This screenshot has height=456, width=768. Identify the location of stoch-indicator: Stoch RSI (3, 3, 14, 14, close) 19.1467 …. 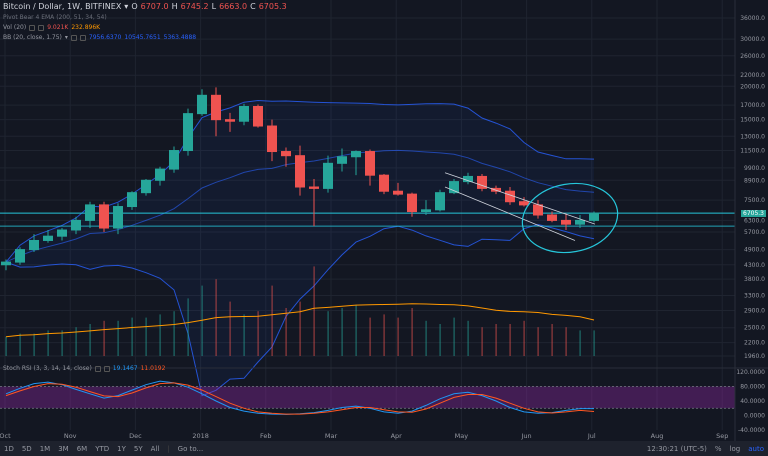
(84, 368).